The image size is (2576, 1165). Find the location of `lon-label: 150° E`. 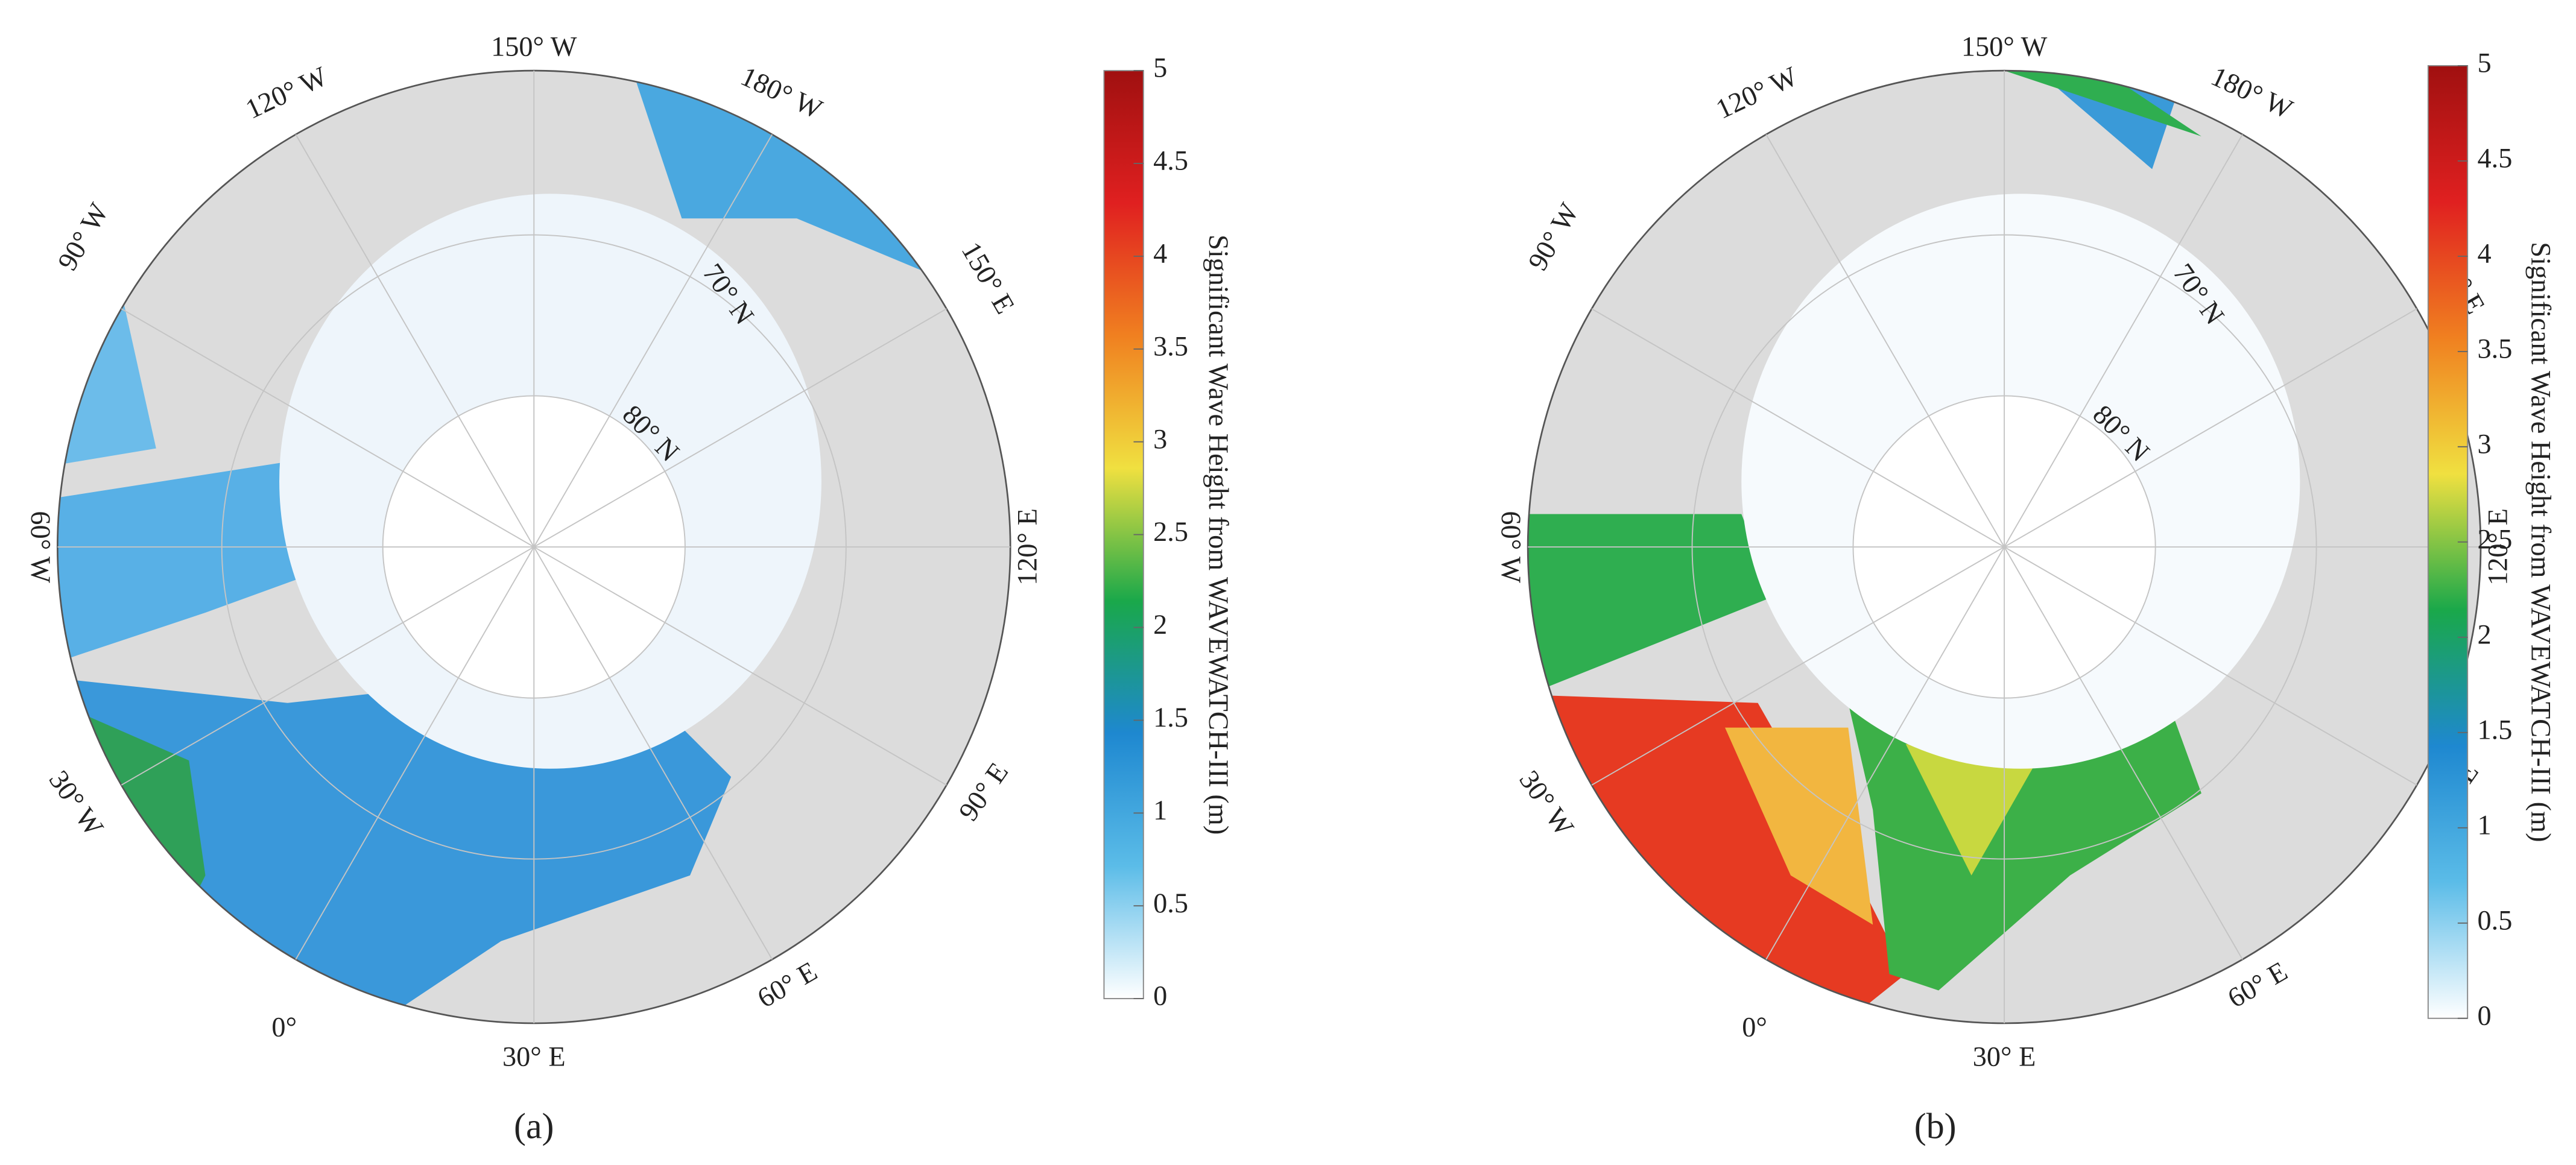

lon-label: 150° E is located at coordinates (988, 278).